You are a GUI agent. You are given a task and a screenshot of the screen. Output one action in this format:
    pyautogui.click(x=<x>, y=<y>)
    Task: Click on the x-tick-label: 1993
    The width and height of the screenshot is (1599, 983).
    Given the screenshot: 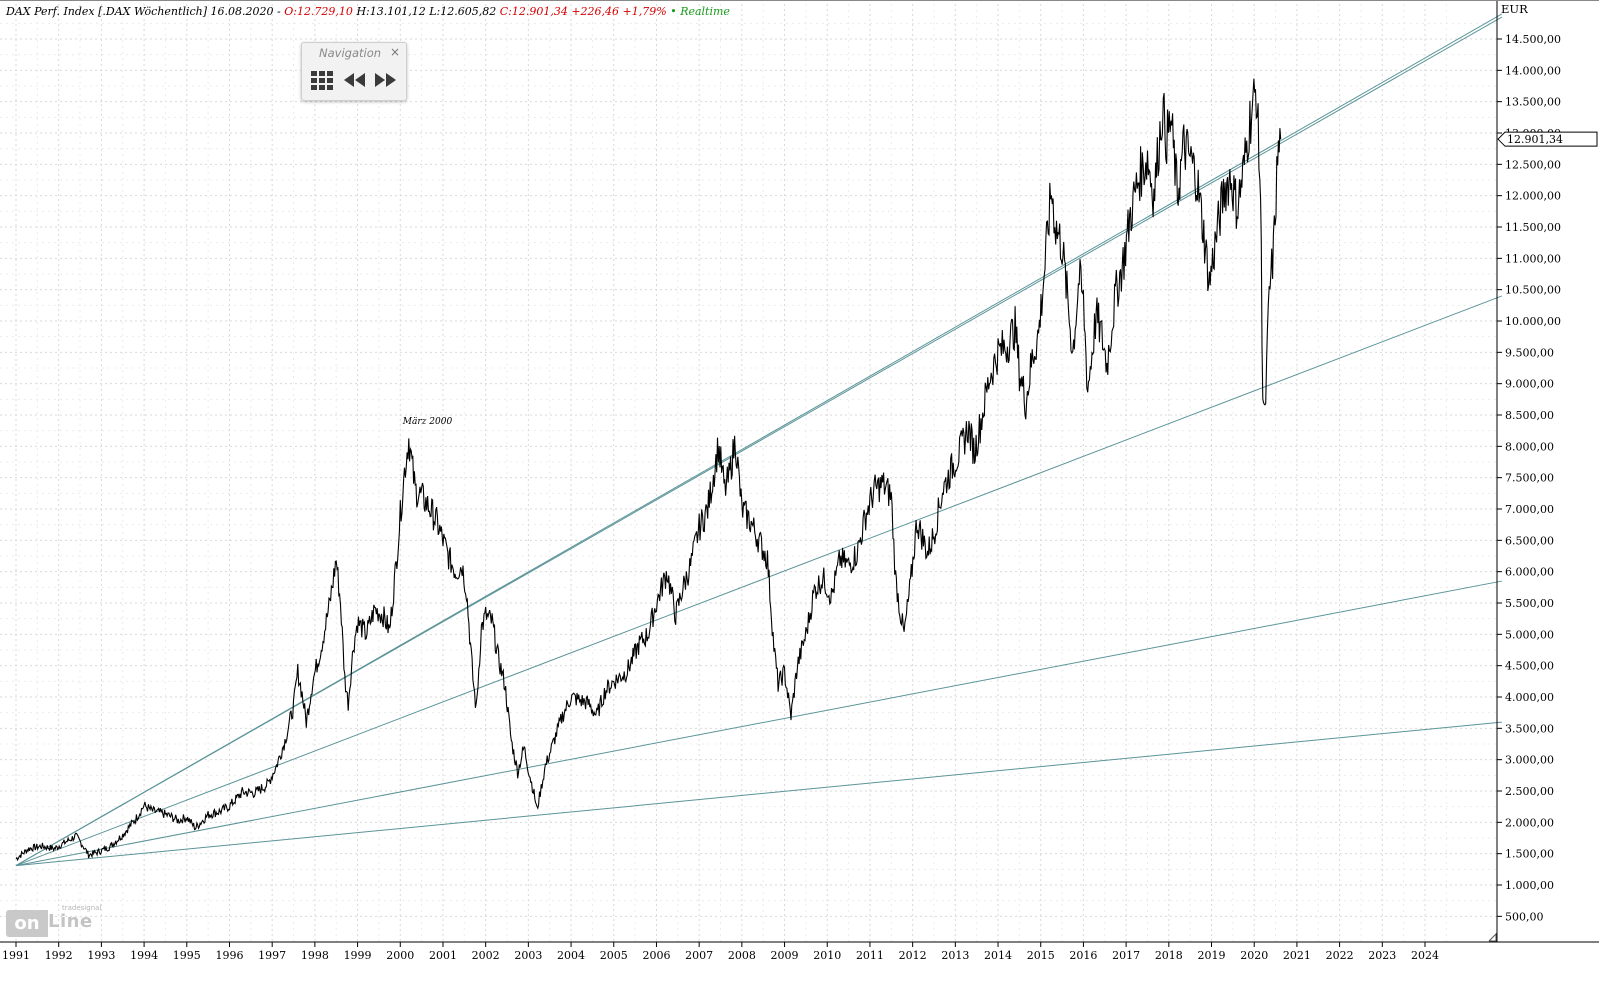 What is the action you would take?
    pyautogui.click(x=101, y=955)
    